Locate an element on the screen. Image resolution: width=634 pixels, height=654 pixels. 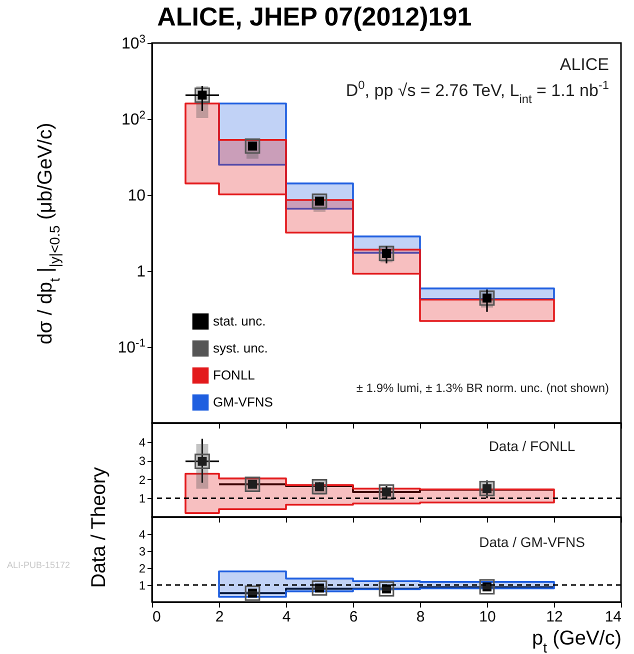
y-tick-label: 10$^{3}$ is located at coordinates (133, 43).